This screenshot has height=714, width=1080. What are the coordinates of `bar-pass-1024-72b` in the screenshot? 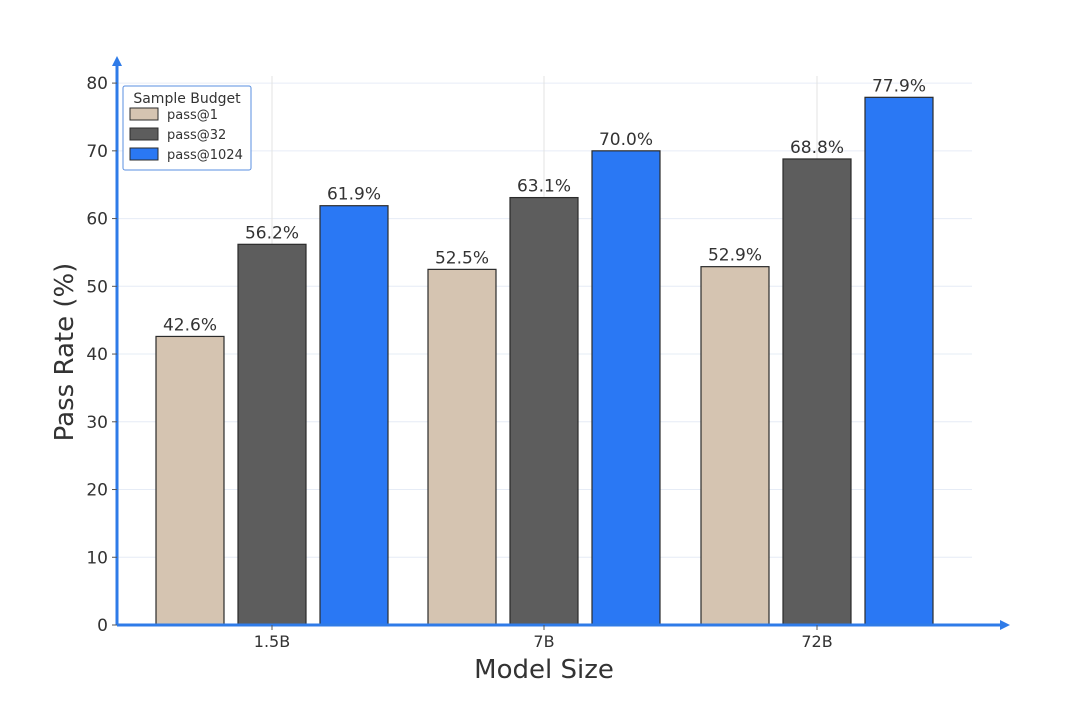 It's located at (899, 361).